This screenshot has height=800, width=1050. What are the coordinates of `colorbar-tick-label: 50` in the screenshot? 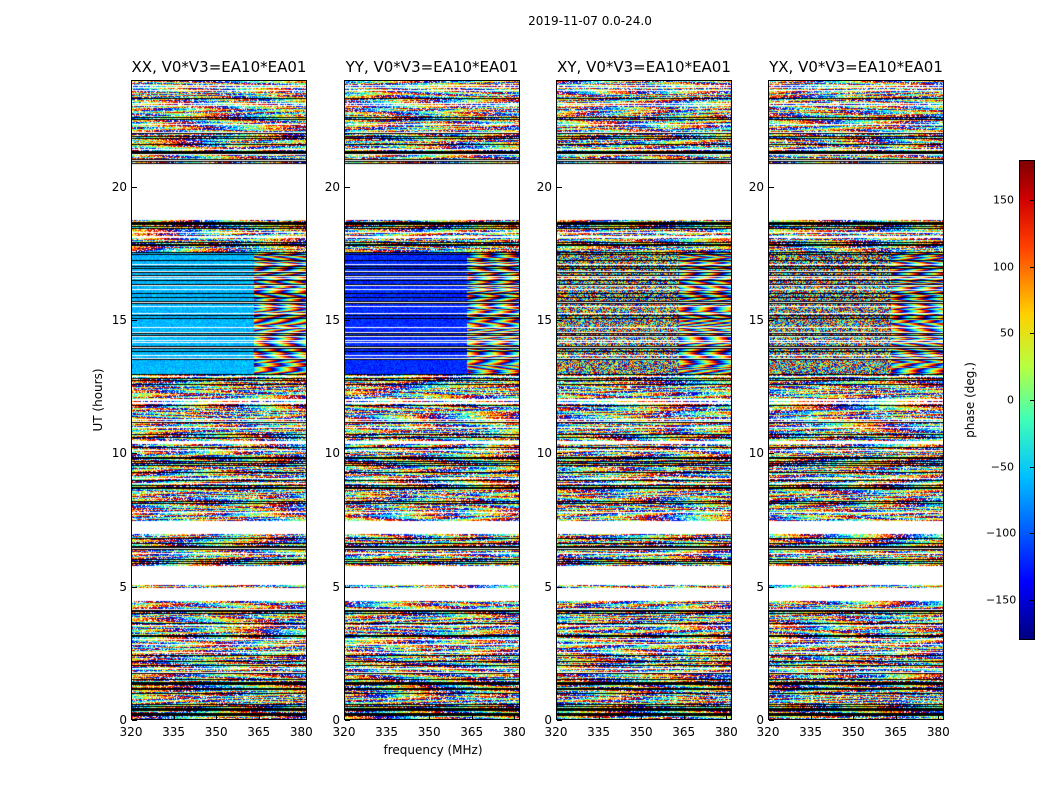 It's located at (1007, 333).